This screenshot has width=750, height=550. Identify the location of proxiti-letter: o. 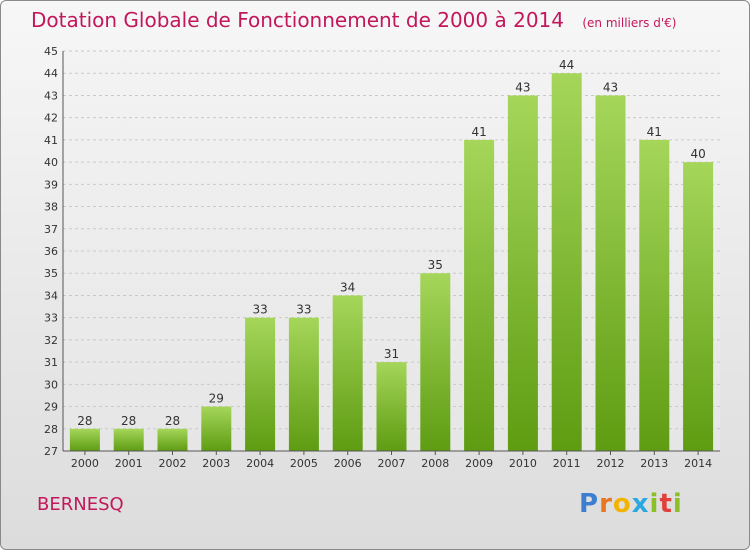
(622, 504).